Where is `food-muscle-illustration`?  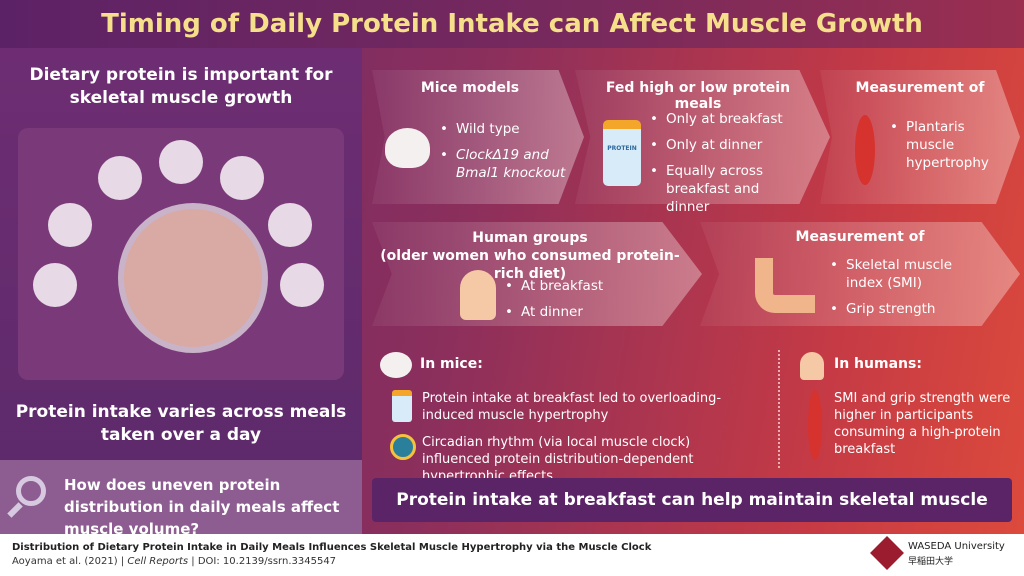
food-muscle-illustration is located at coordinates (181, 254).